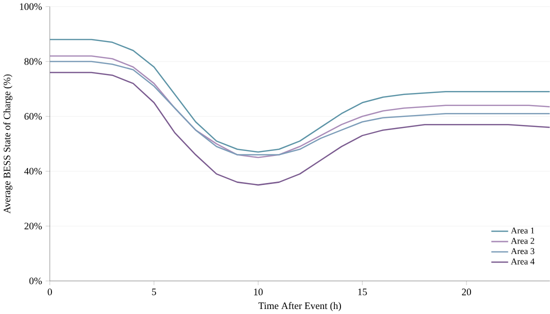  I want to click on y-tick-label: 80%, so click(33, 61).